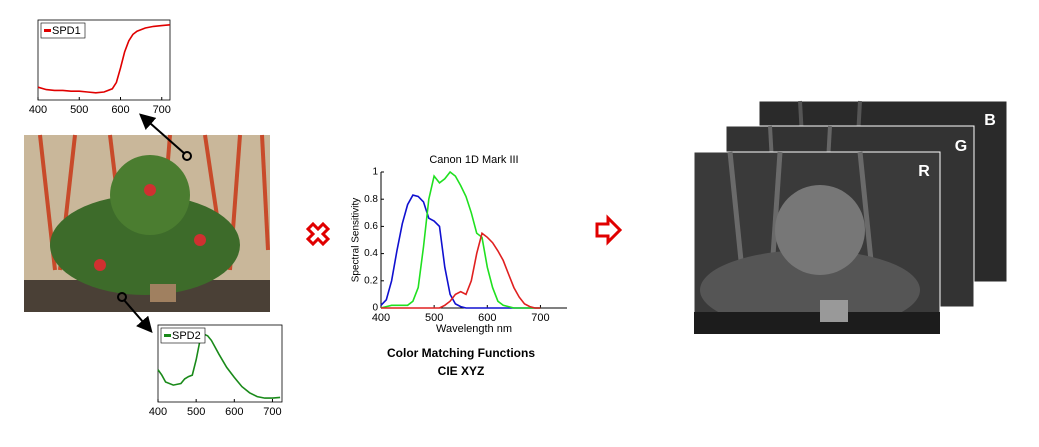 Image resolution: width=1039 pixels, height=447 pixels. I want to click on y-tick-label: 0.4, so click(371, 253).